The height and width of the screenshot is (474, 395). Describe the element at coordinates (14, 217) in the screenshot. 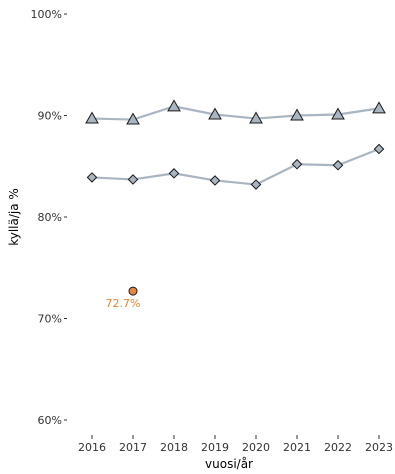

I see `y-axis-title: kyllä/ja %` at that location.